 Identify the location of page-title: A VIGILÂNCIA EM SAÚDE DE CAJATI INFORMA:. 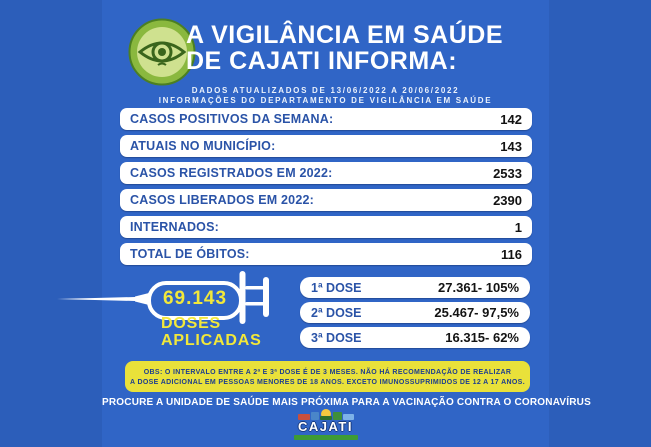
(344, 48).